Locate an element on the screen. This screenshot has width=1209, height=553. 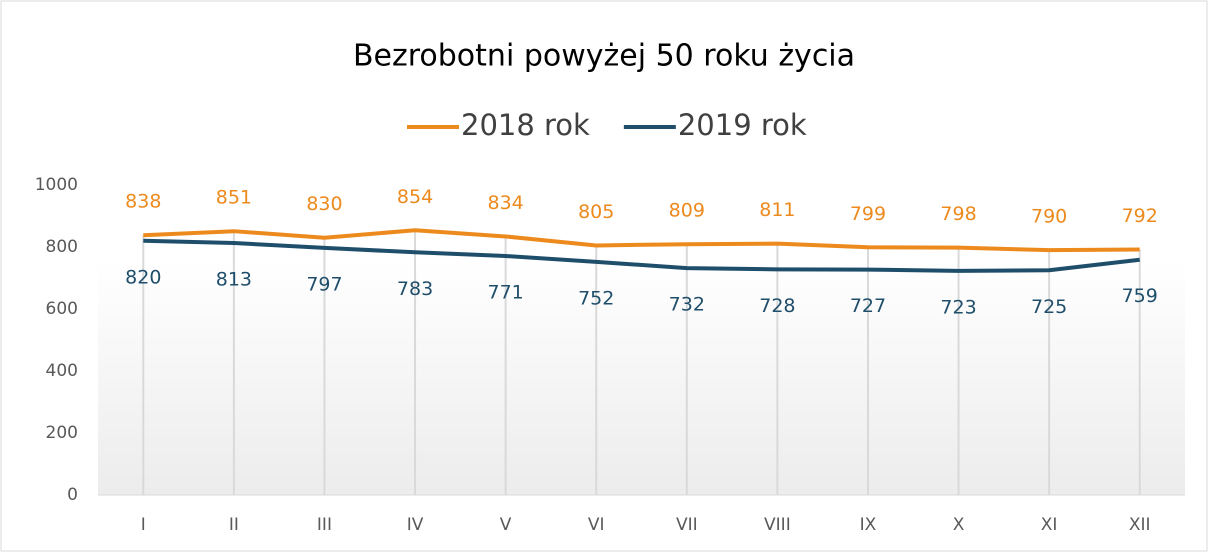
data-label: 759 is located at coordinates (1140, 296).